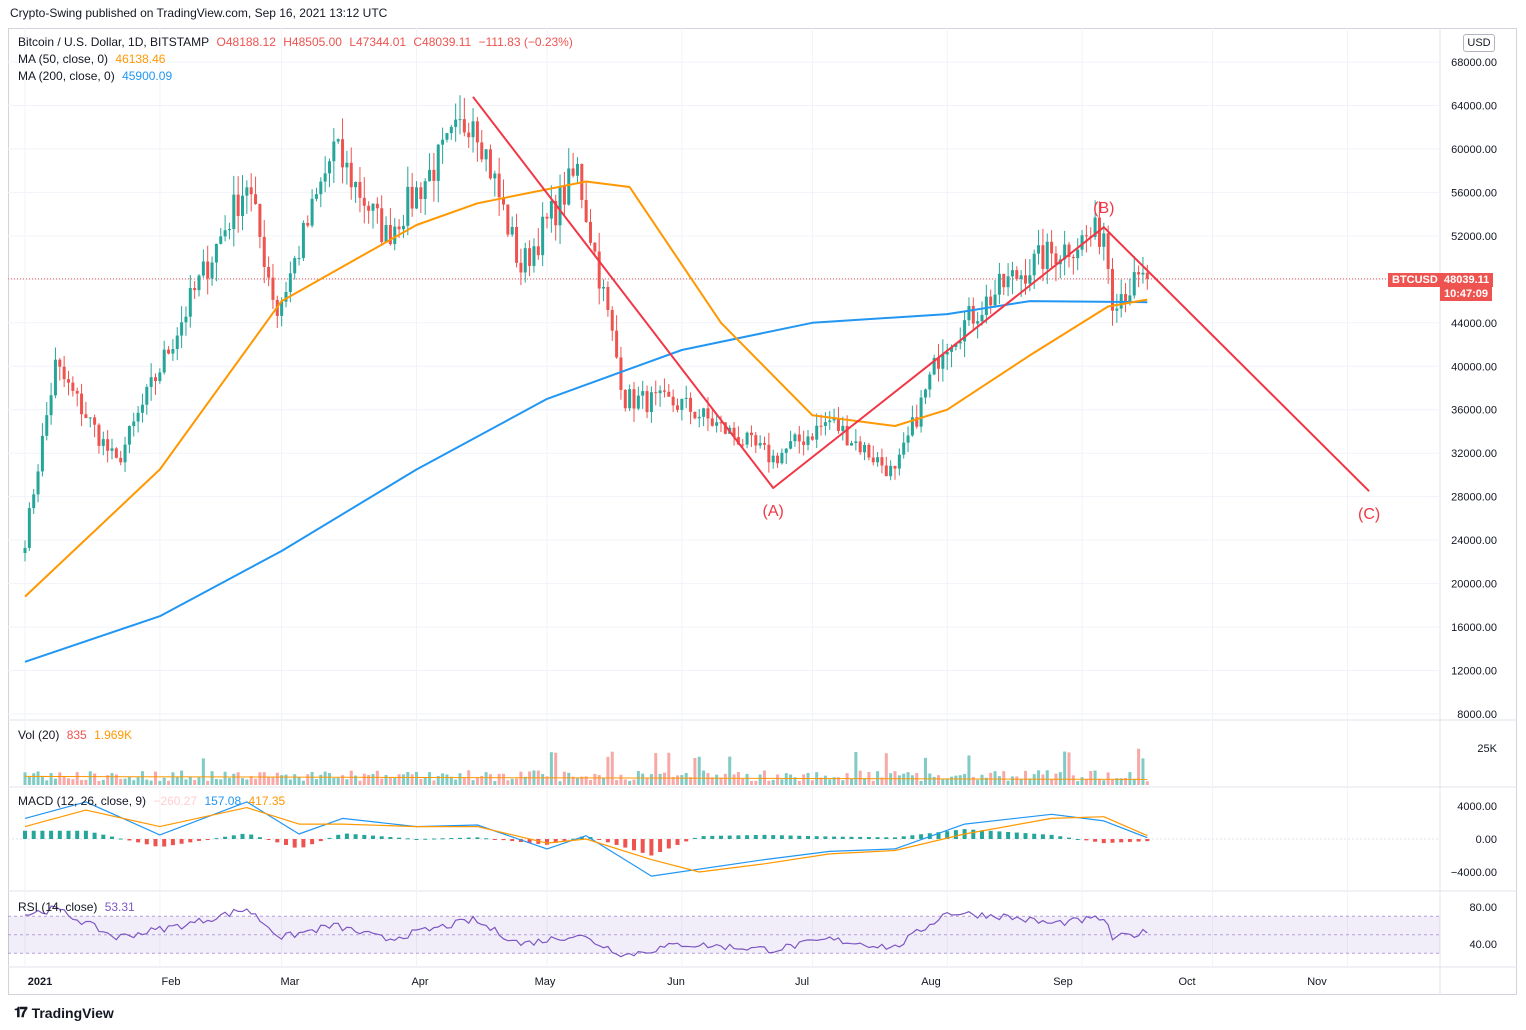  What do you see at coordinates (1369, 514) in the screenshot?
I see `wave-label-c: (C)` at bounding box center [1369, 514].